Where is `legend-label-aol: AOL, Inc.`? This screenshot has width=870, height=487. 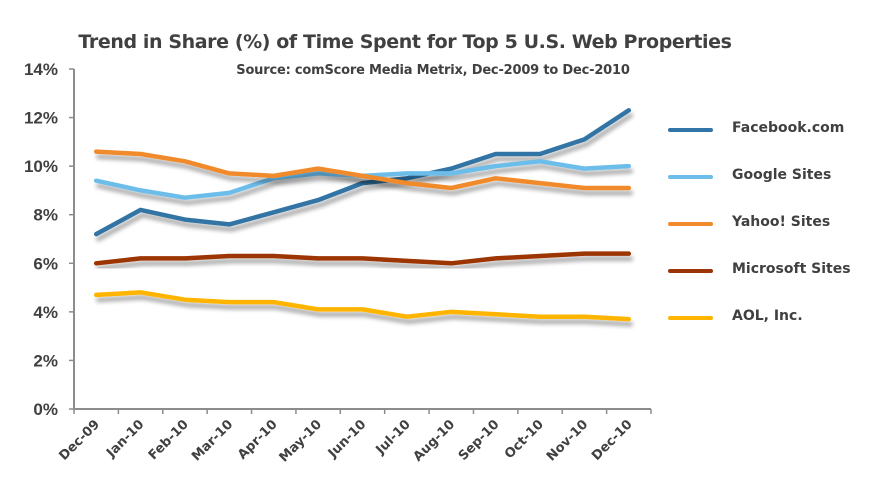
legend-label-aol: AOL, Inc. is located at coordinates (767, 316).